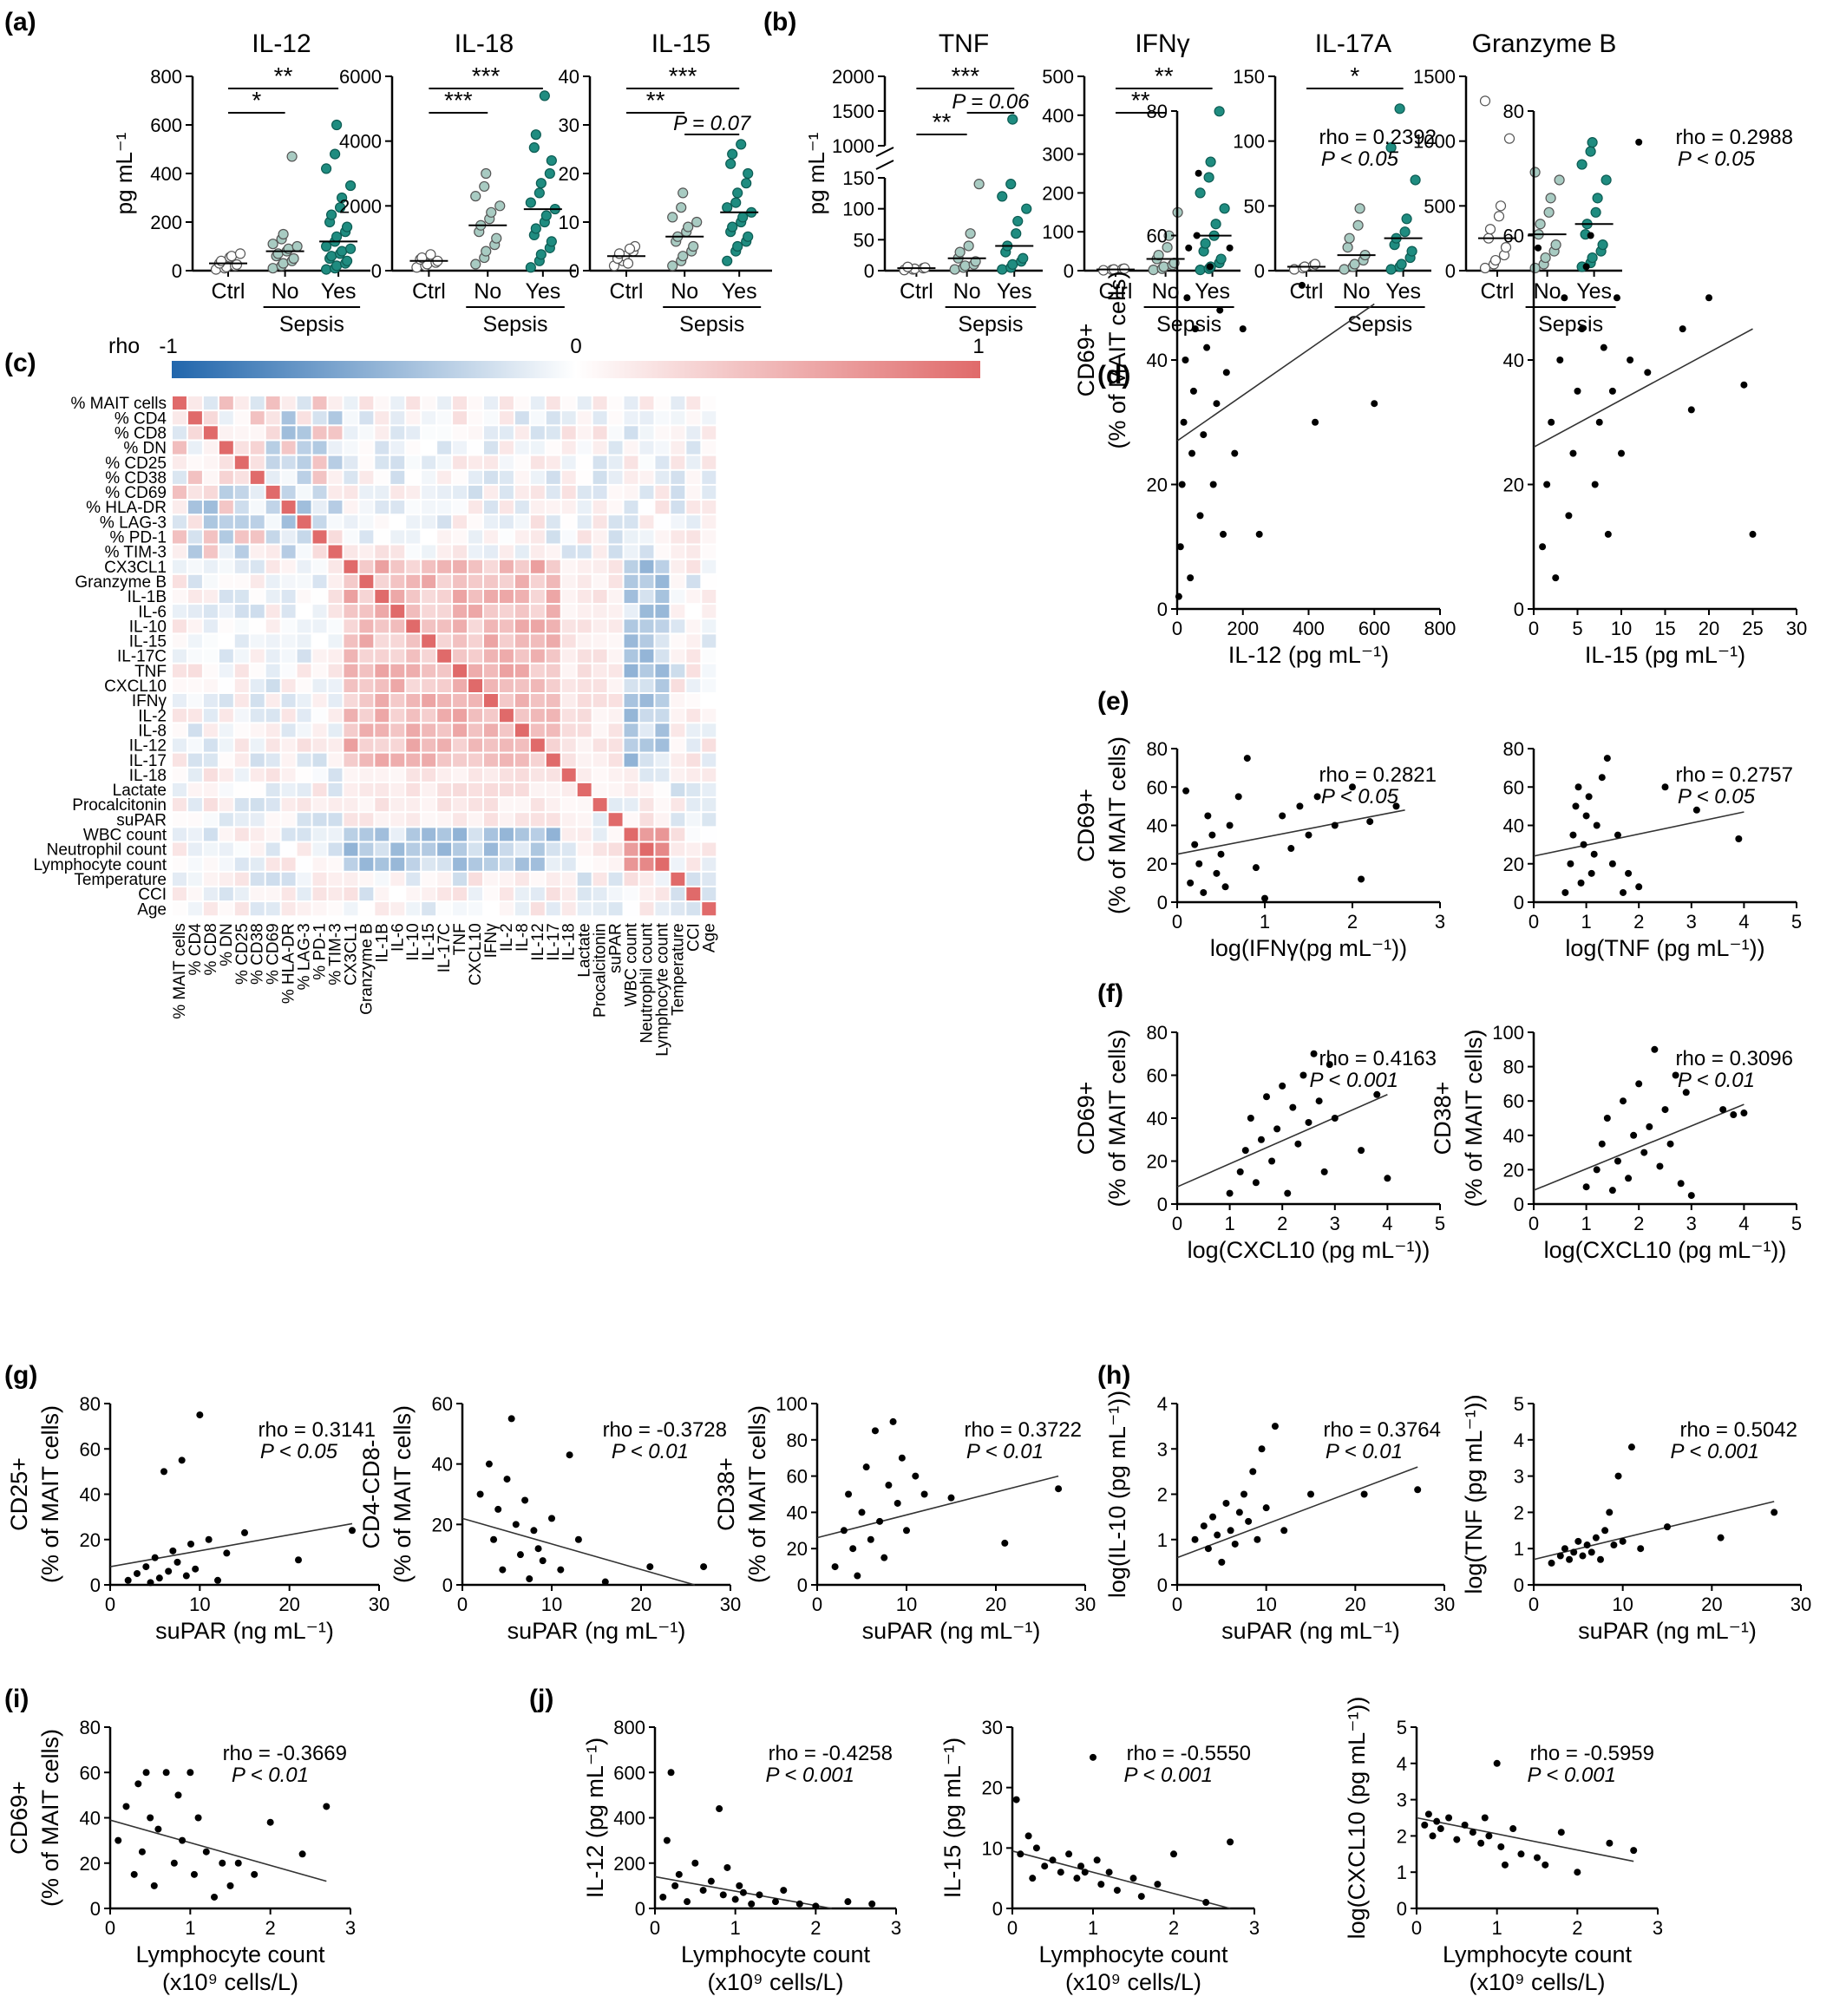 The width and height of the screenshot is (1846, 2016). Describe the element at coordinates (1353, 1080) in the screenshot. I see `stat-p: P < 0.001` at that location.